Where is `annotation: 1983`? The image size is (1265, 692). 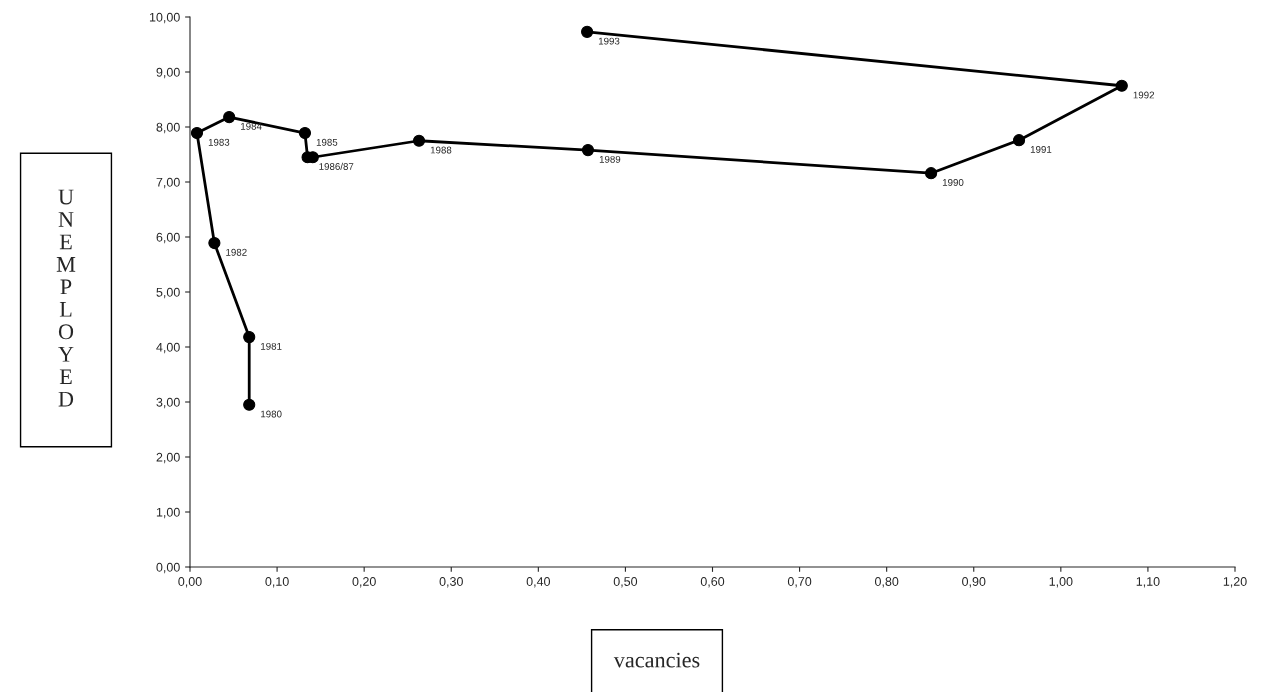 annotation: 1983 is located at coordinates (219, 142).